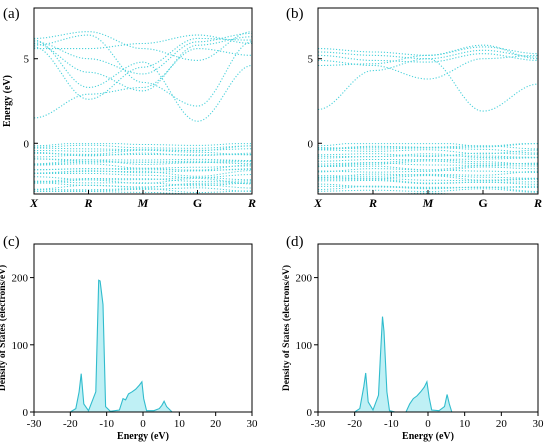 The width and height of the screenshot is (550, 448). What do you see at coordinates (295, 242) in the screenshot?
I see `panel-label-d: (d)` at bounding box center [295, 242].